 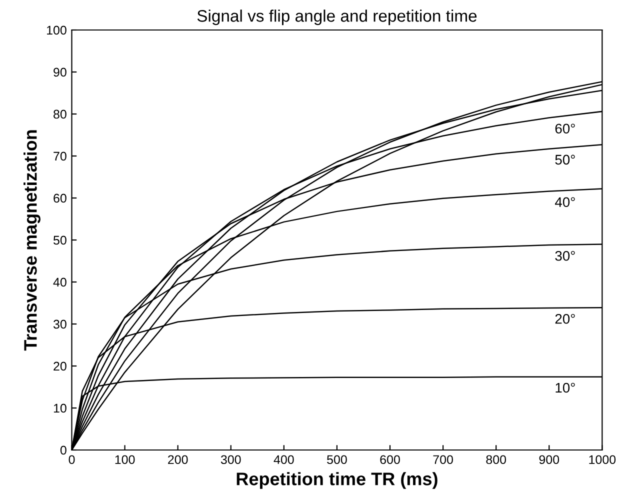 I want to click on y-axis-title: Transverse magnetization, so click(x=32, y=240).